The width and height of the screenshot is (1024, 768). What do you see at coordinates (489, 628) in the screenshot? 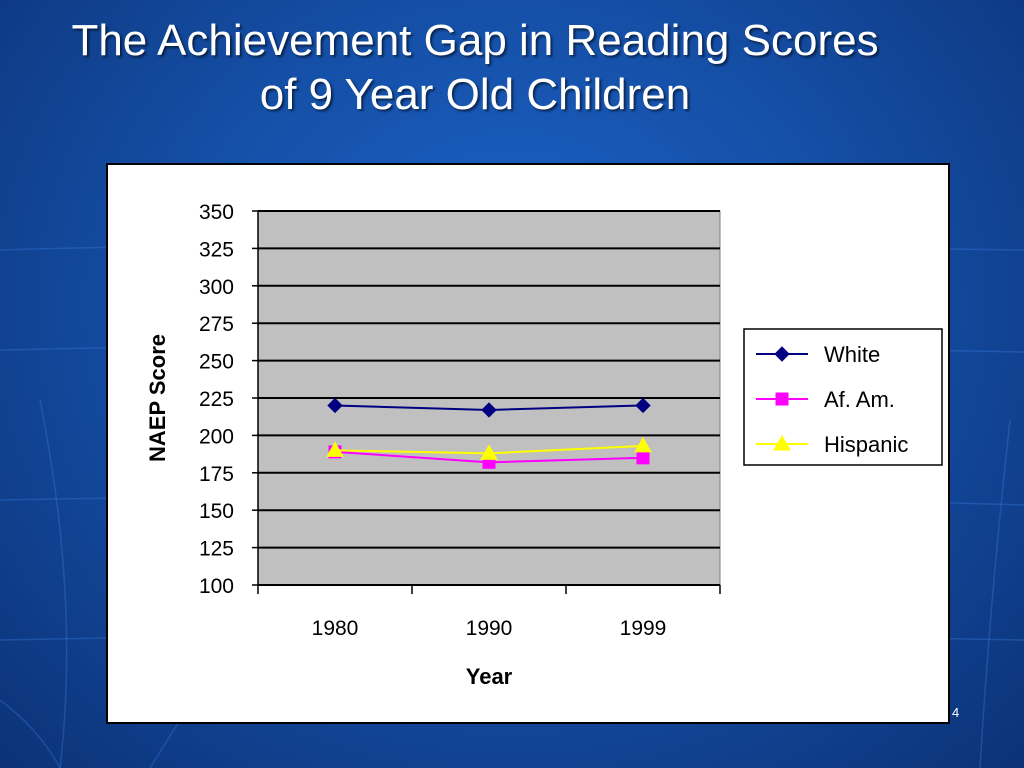
I see `x-tick-label: 1990` at bounding box center [489, 628].